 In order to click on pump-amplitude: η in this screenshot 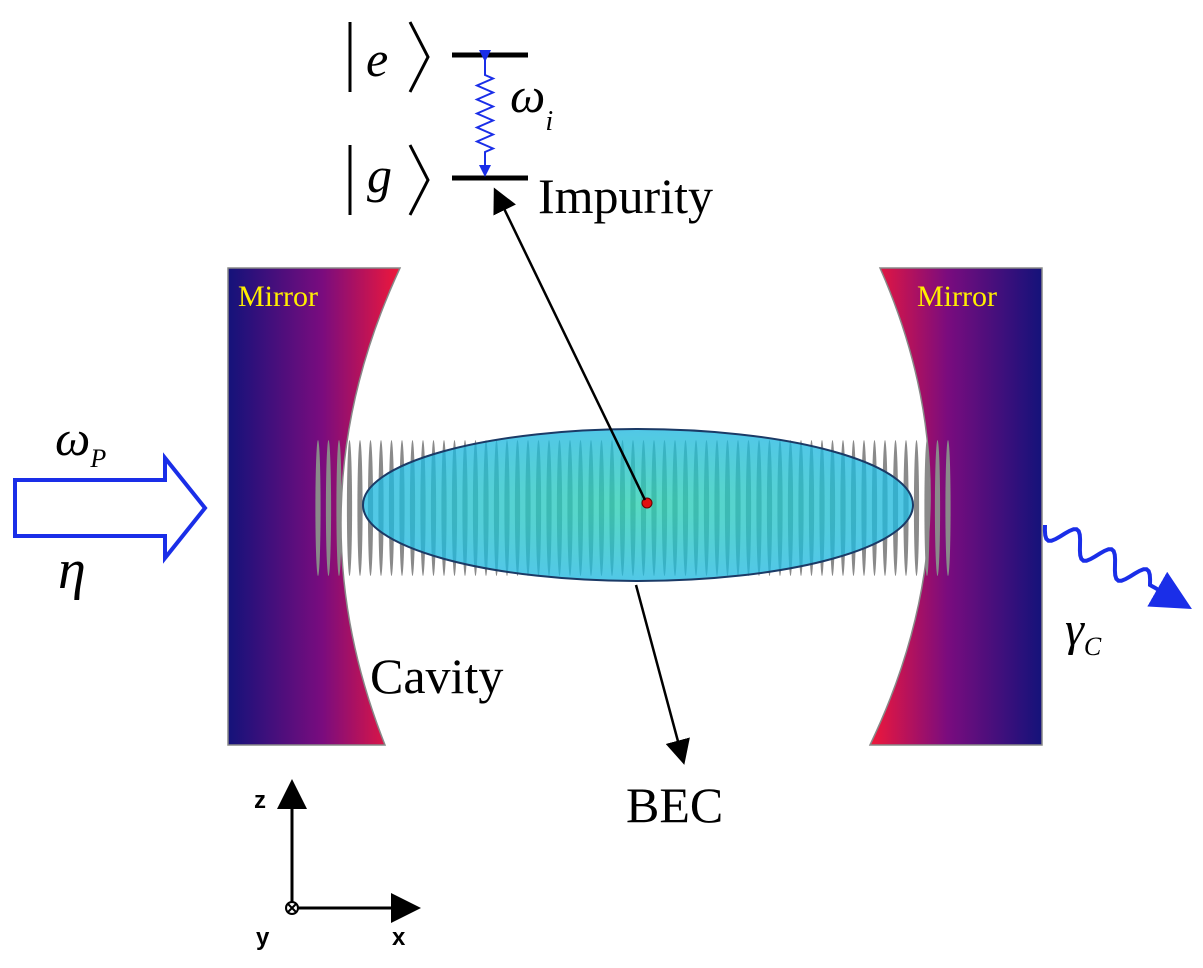, I will do `click(72, 570)`.